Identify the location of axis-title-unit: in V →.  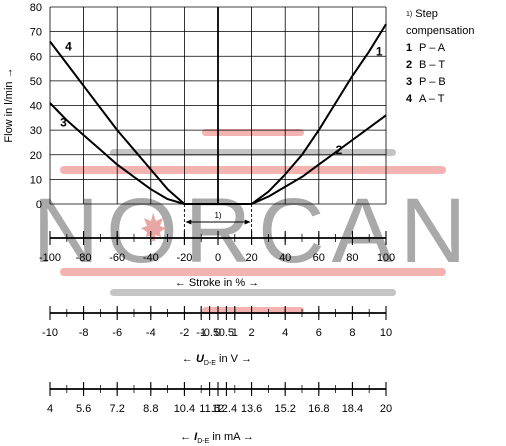
(234, 359).